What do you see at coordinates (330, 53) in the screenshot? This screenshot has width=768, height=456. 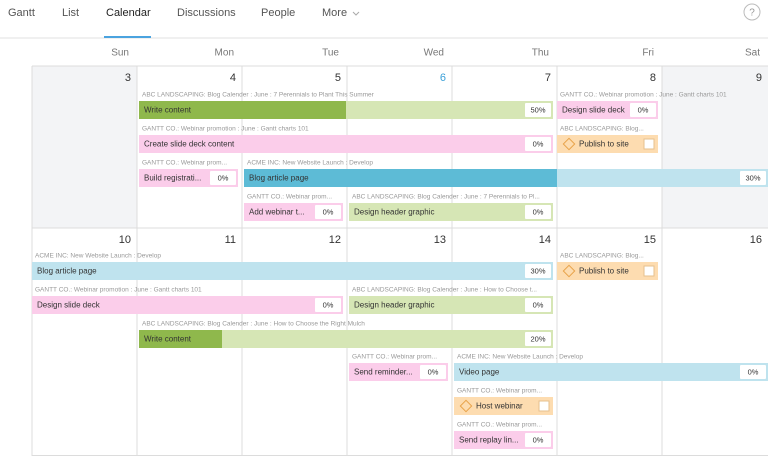 I see `day-header: Tue` at bounding box center [330, 53].